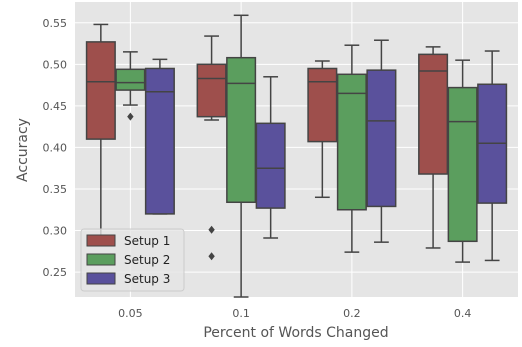 This screenshot has height=347, width=522. I want to click on x-tick-label: 0.05, so click(130, 313).